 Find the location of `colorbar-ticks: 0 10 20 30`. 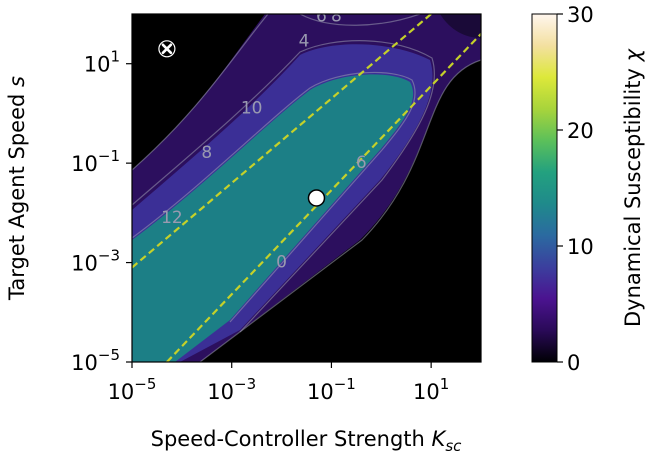

colorbar-ticks: 0 10 20 30 is located at coordinates (575, 189).